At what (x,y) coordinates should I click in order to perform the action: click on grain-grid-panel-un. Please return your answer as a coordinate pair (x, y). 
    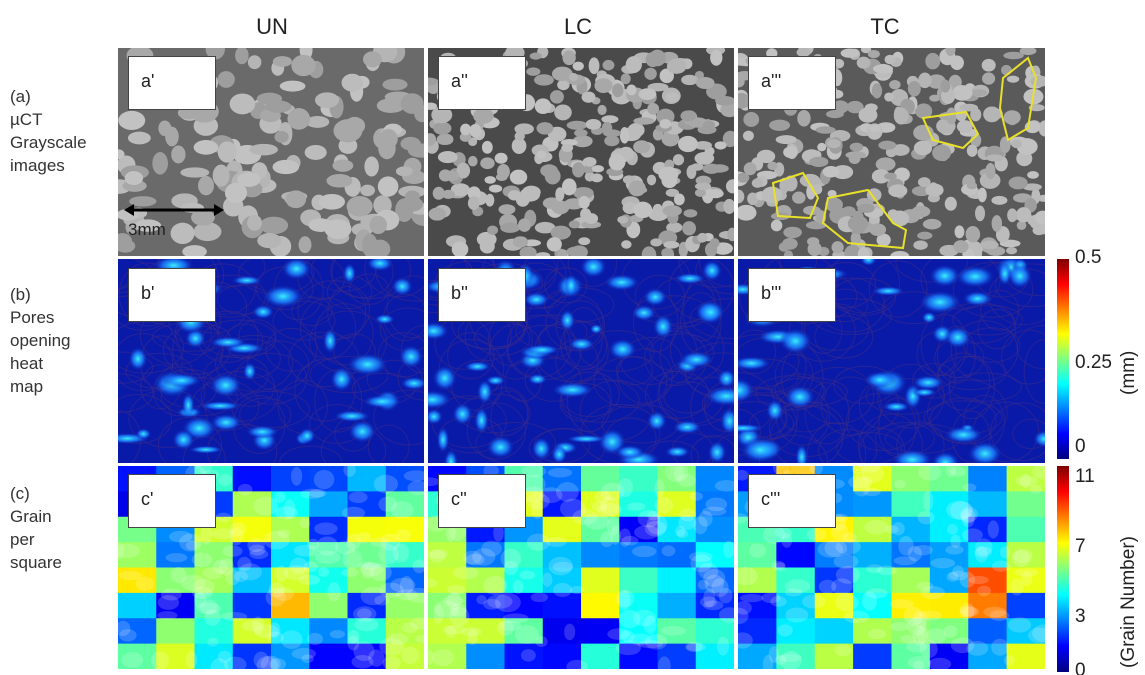
    Looking at the image, I should click on (271, 567).